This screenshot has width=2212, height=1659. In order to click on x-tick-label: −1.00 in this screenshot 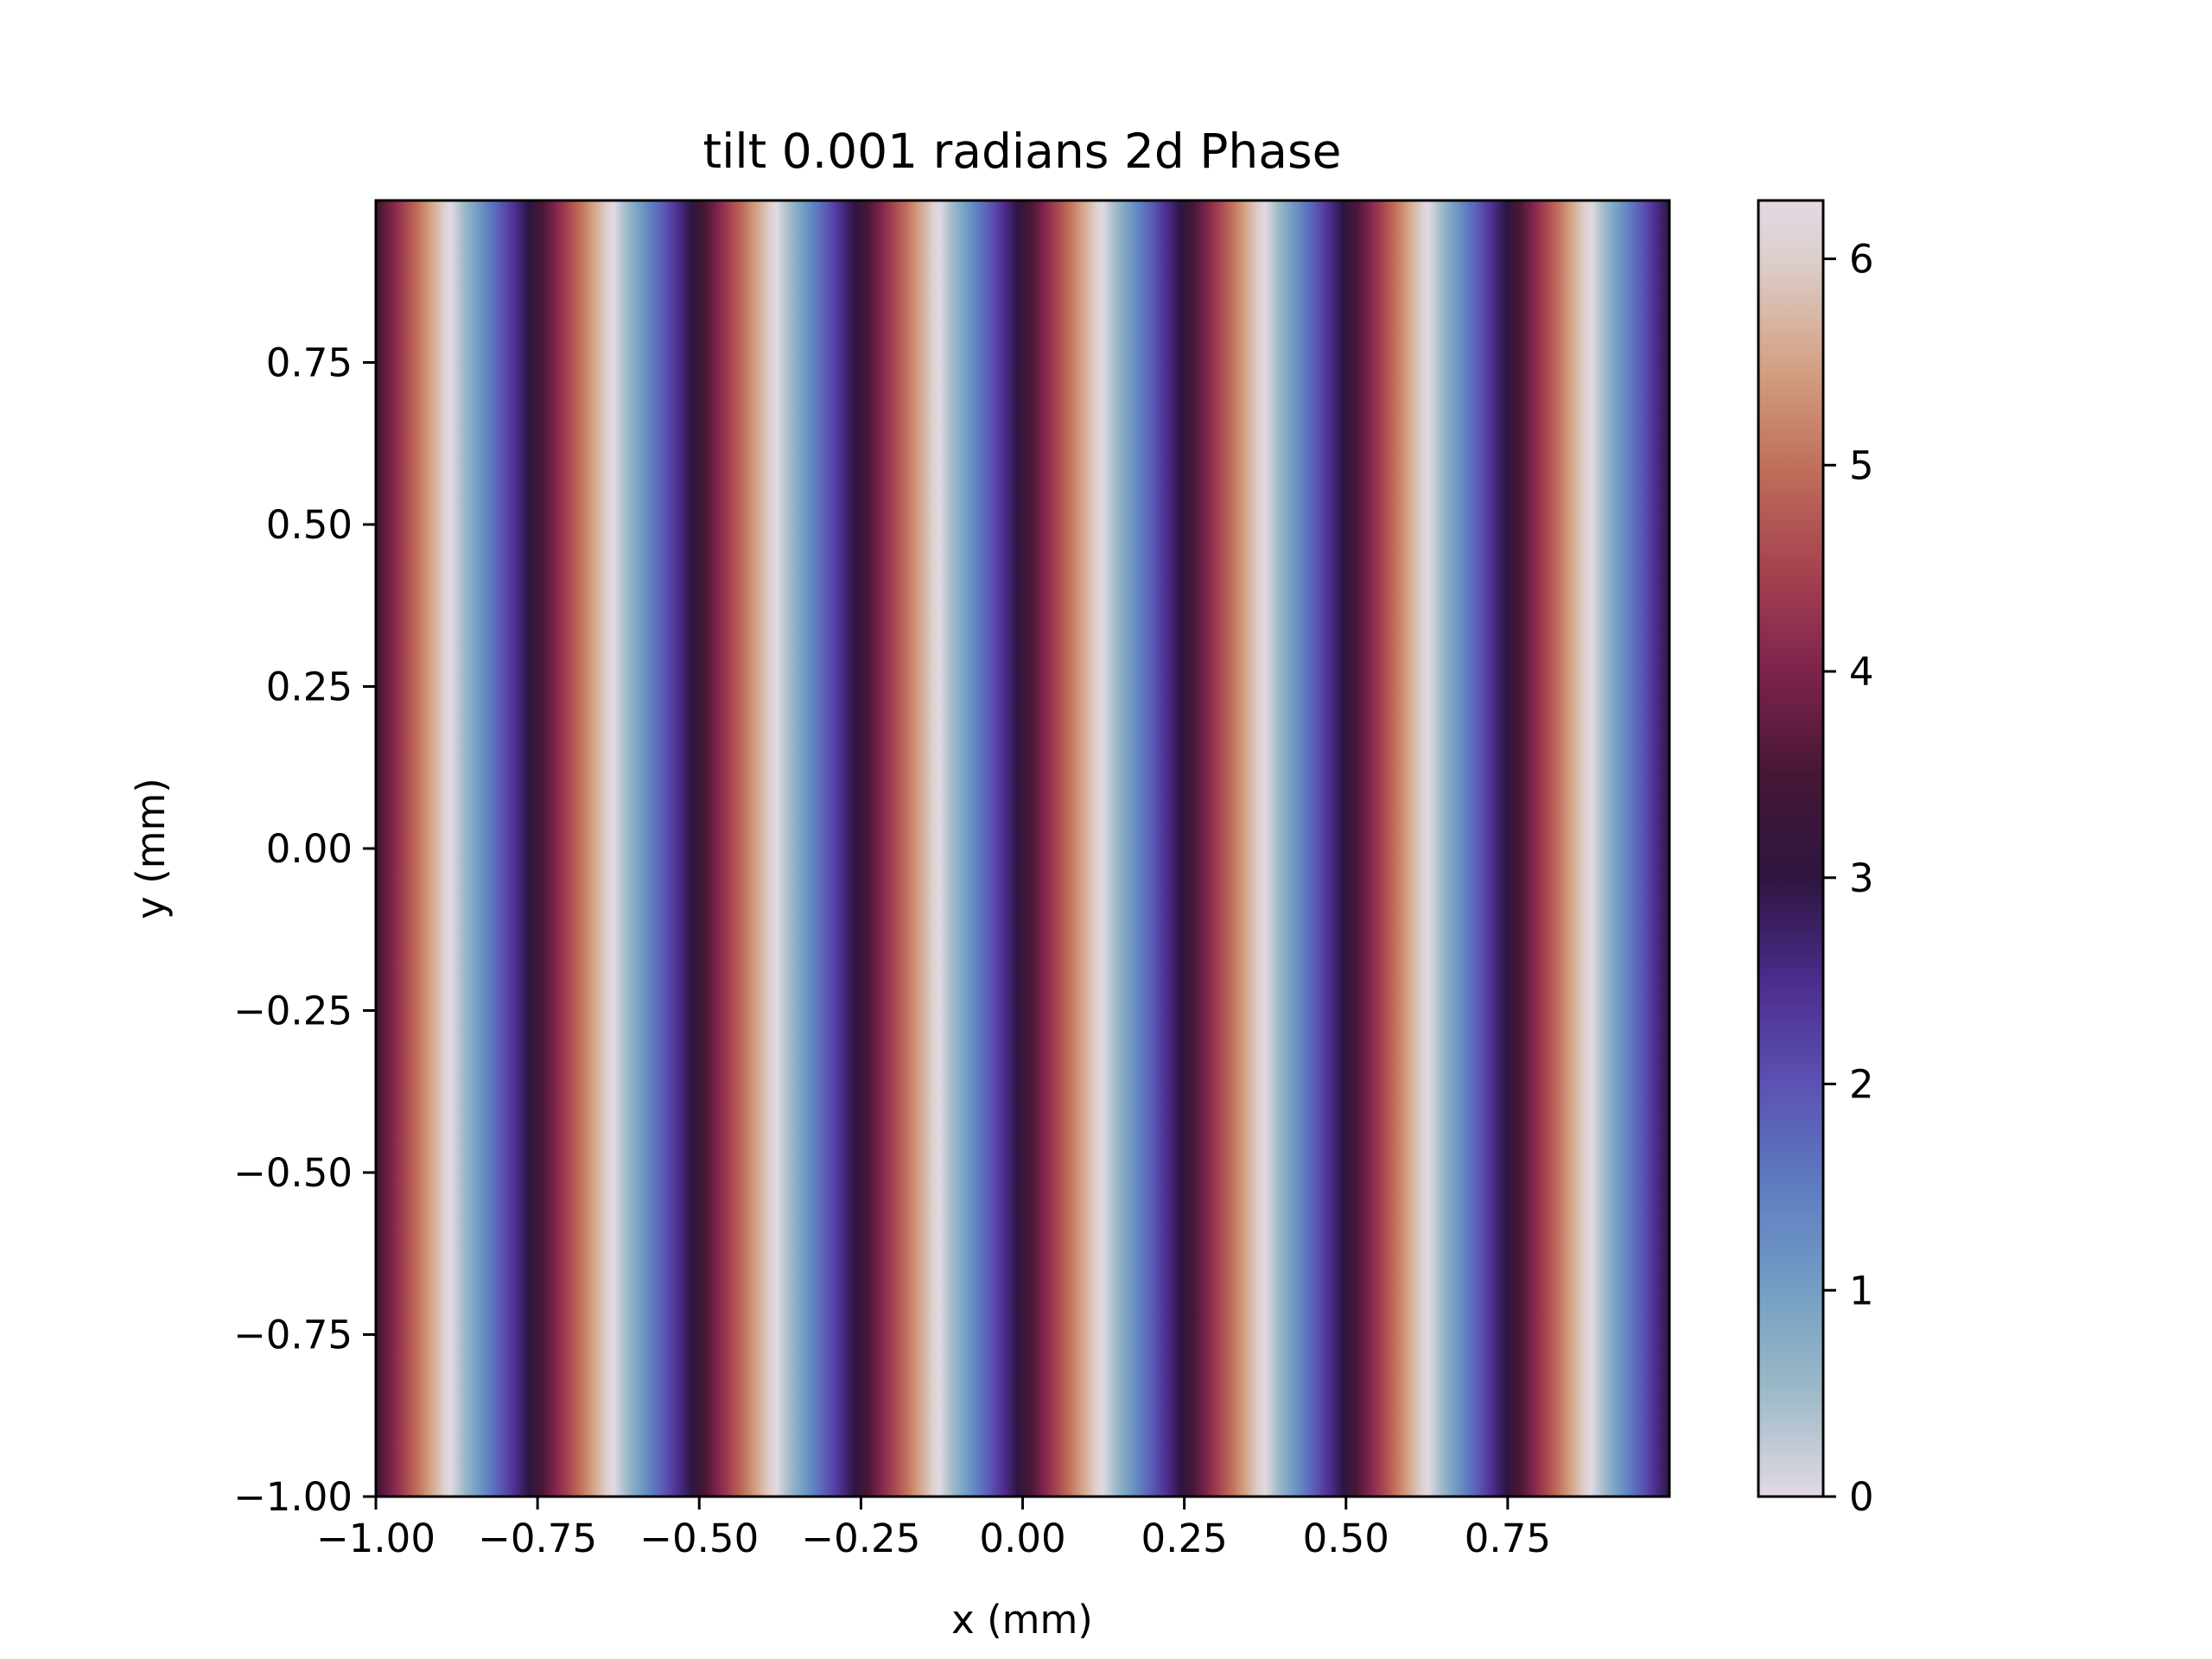, I will do `click(375, 1538)`.